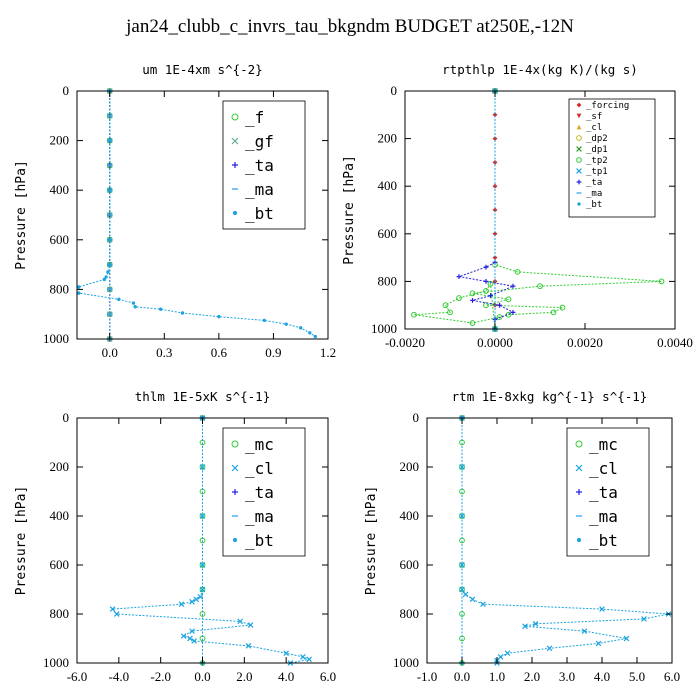  I want to click on x-tick-label: 0.0, so click(110, 352).